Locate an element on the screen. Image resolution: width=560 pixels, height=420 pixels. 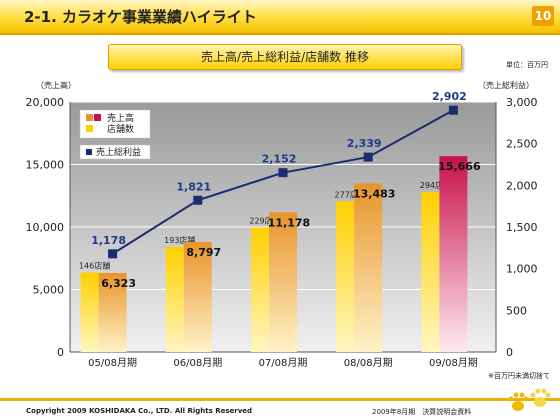
gross-profit-label: 2,152 is located at coordinates (279, 159).